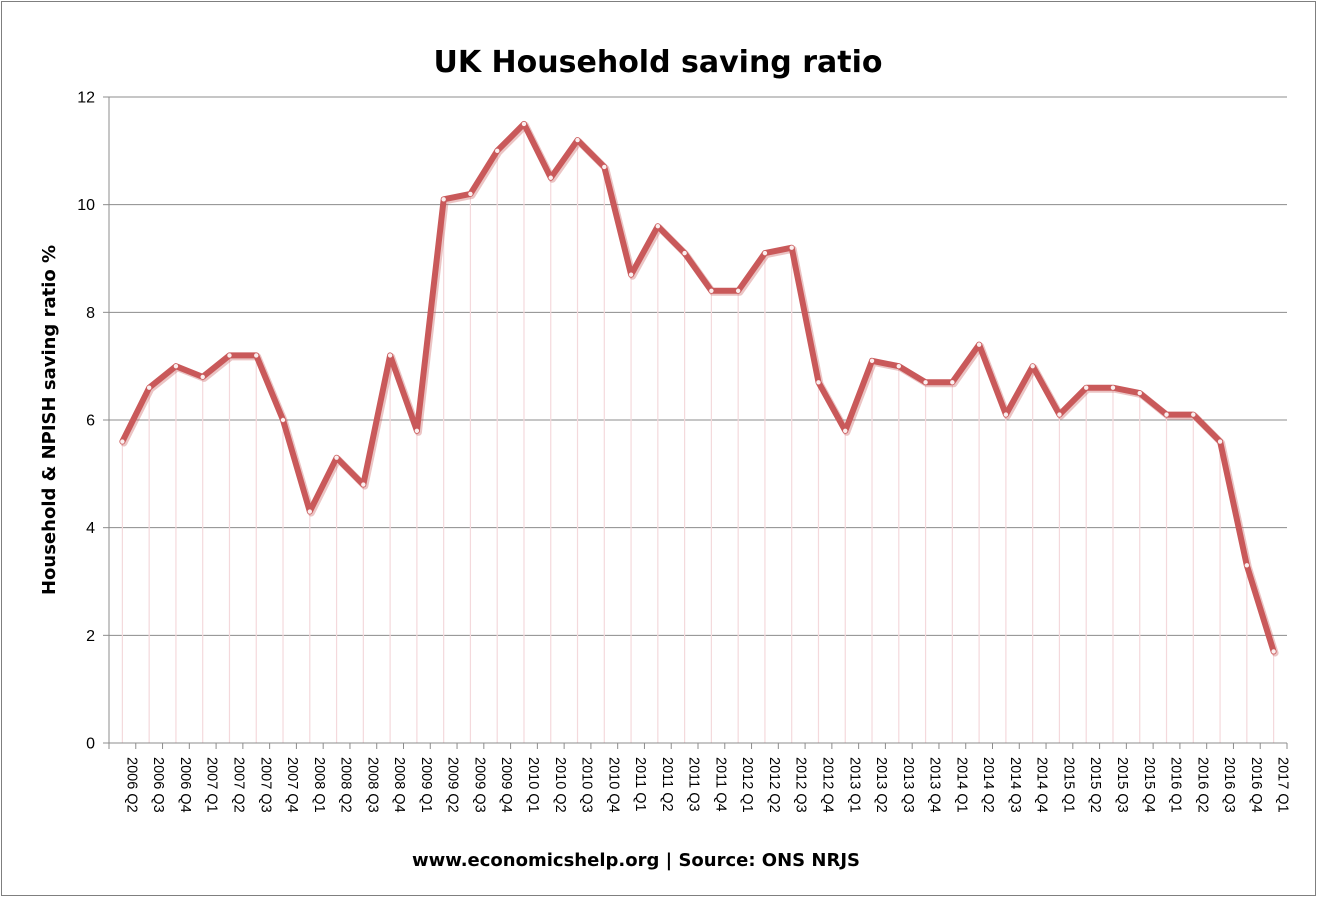  I want to click on x-tick-label: 2015 Q1, so click(1068, 785).